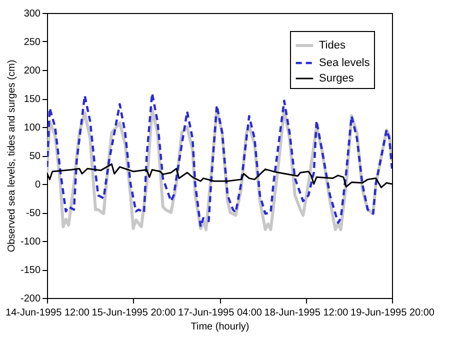  I want to click on y-tick-label: 50, so click(35, 156).